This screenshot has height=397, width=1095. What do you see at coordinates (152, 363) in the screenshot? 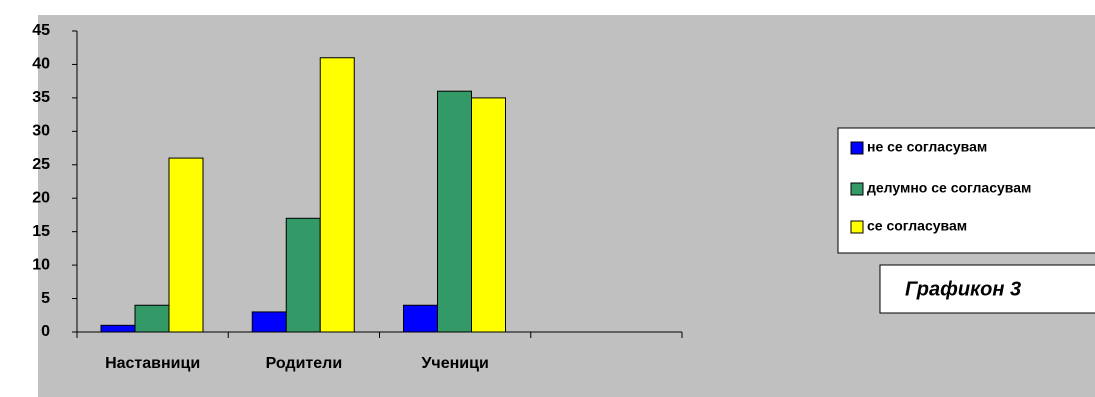
I see `x-tick-label: Наставници` at bounding box center [152, 363].